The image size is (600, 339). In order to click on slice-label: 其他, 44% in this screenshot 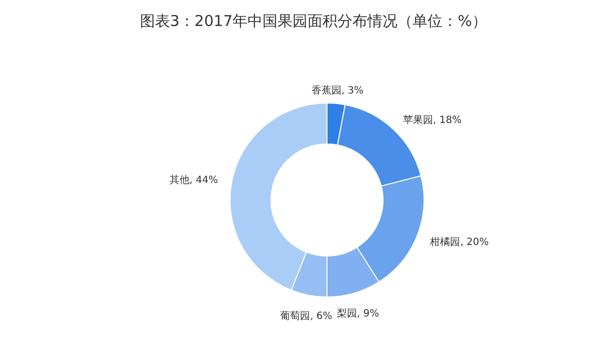, I will do `click(193, 180)`.